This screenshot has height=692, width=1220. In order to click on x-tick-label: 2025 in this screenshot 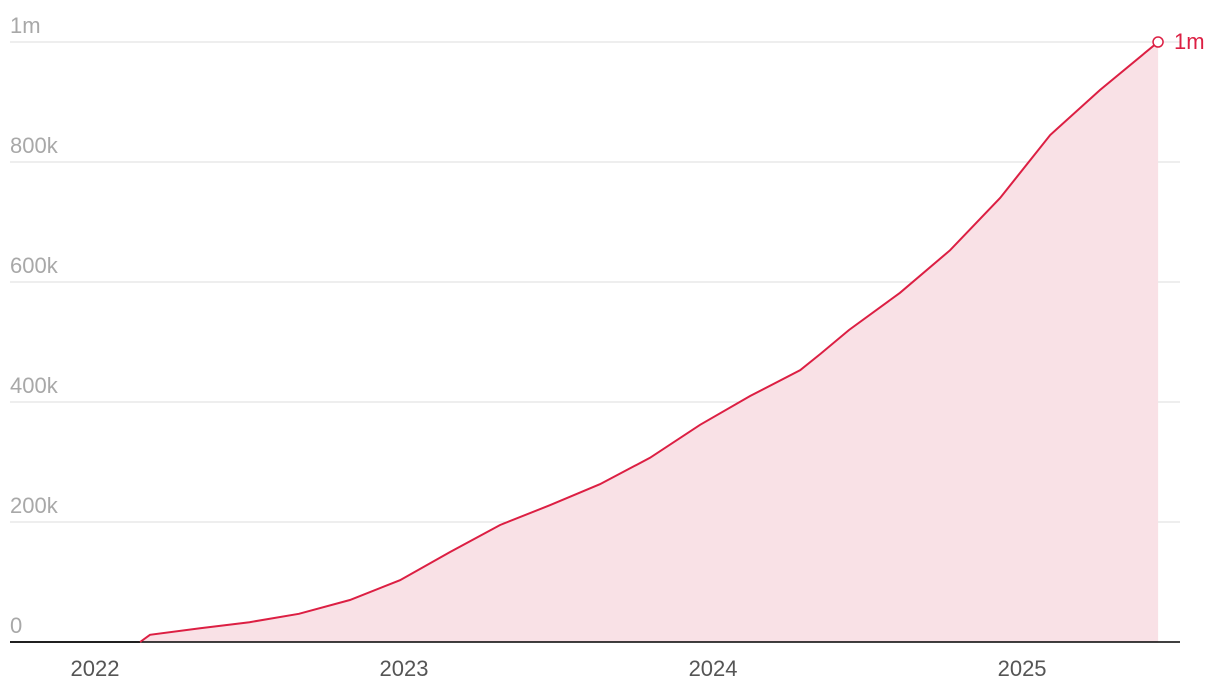, I will do `click(1022, 668)`.